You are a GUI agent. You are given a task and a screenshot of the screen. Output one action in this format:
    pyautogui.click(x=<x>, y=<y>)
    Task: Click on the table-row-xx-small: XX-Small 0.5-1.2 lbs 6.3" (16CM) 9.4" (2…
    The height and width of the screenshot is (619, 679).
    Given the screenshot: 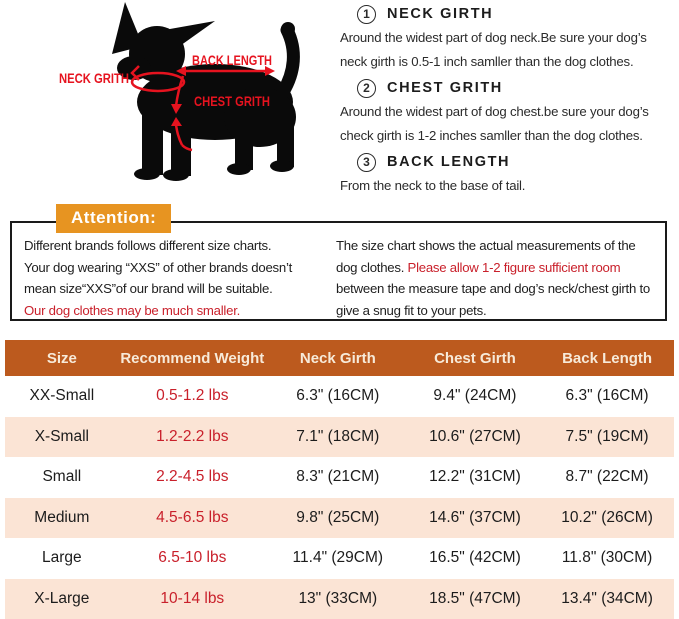 What is the action you would take?
    pyautogui.click(x=339, y=396)
    